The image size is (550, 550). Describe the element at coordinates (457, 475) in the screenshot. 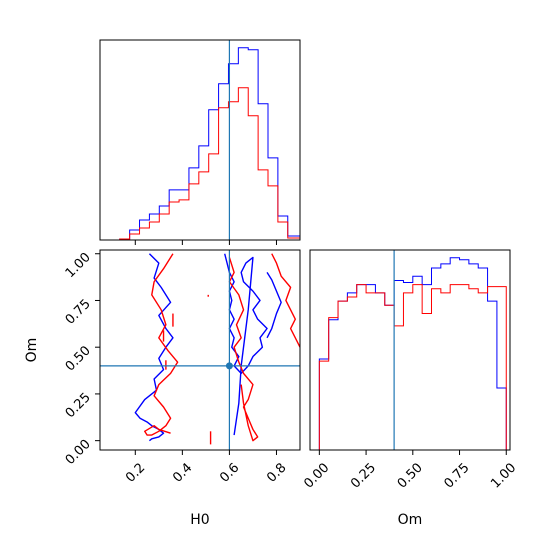

I see `x-tick-label: 0.75` at that location.